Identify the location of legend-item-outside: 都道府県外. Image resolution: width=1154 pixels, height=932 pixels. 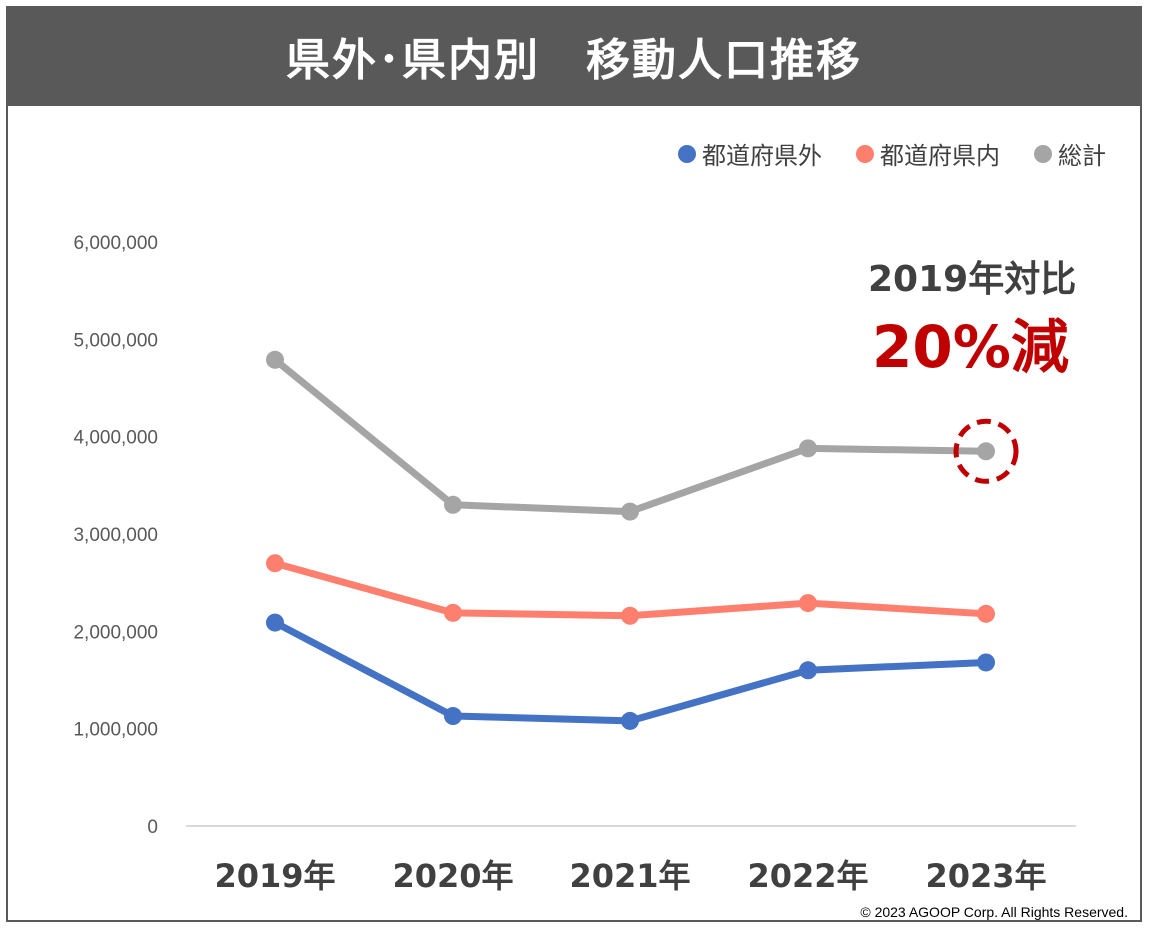
(750, 153).